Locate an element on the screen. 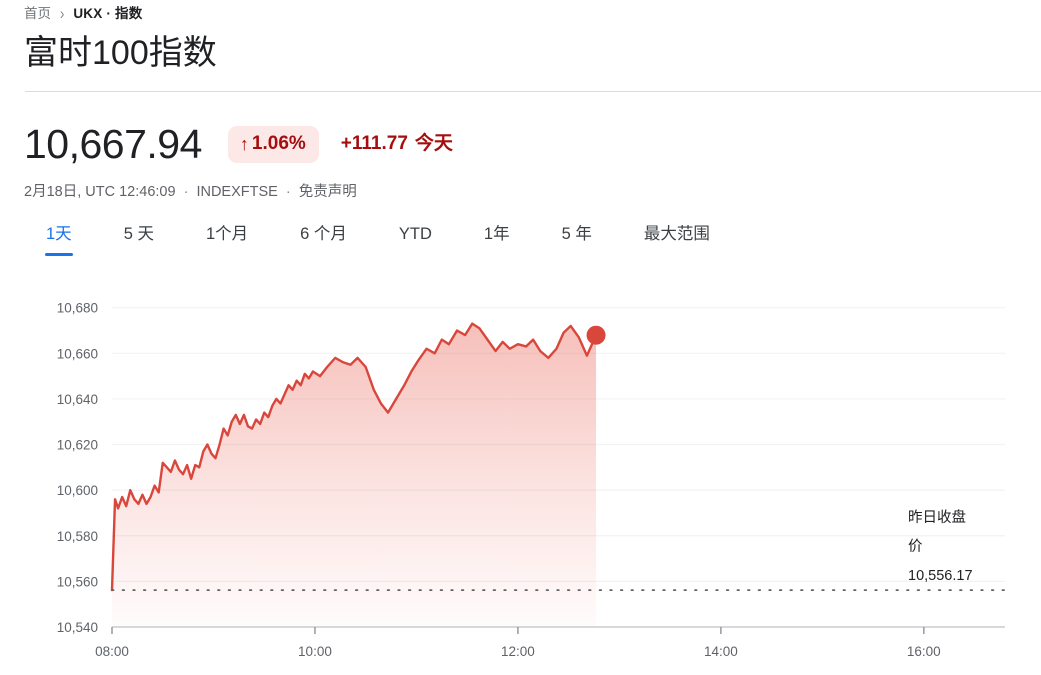 The width and height of the screenshot is (1041, 675). quote-time: UTC 12:46:09 is located at coordinates (130, 192).